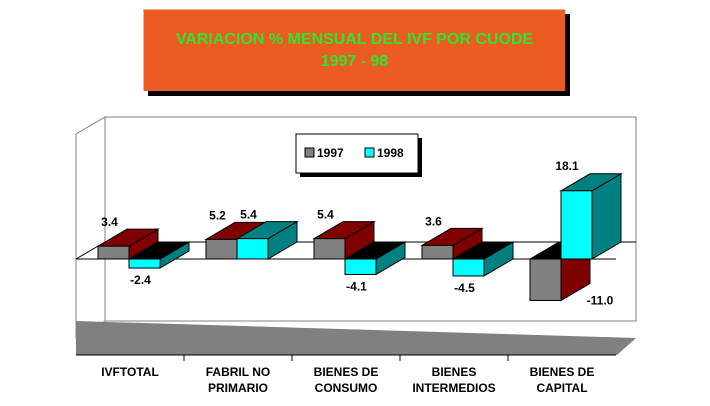 The width and height of the screenshot is (710, 406). I want to click on legend-frame, so click(357, 153).